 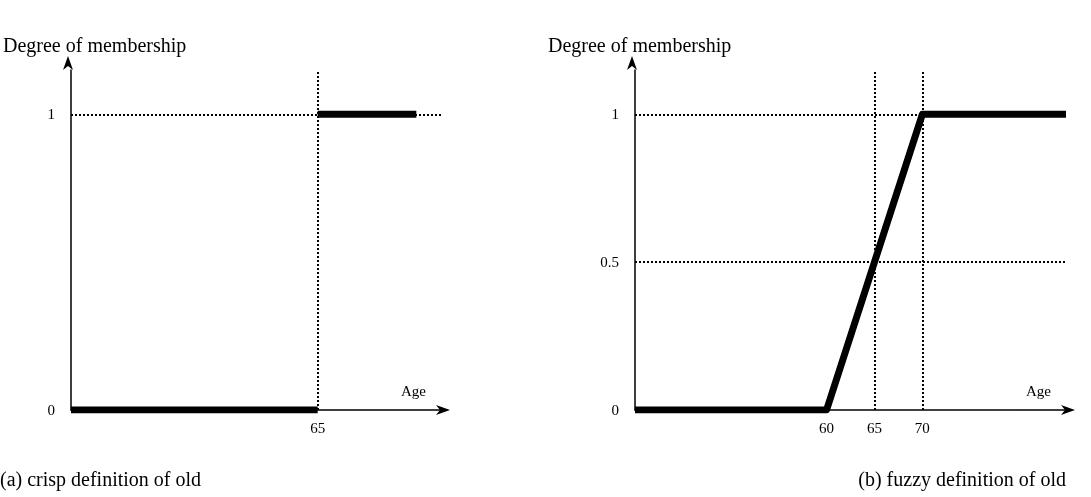 What do you see at coordinates (101, 479) in the screenshot?
I see `text: (a) crisp definition of old` at bounding box center [101, 479].